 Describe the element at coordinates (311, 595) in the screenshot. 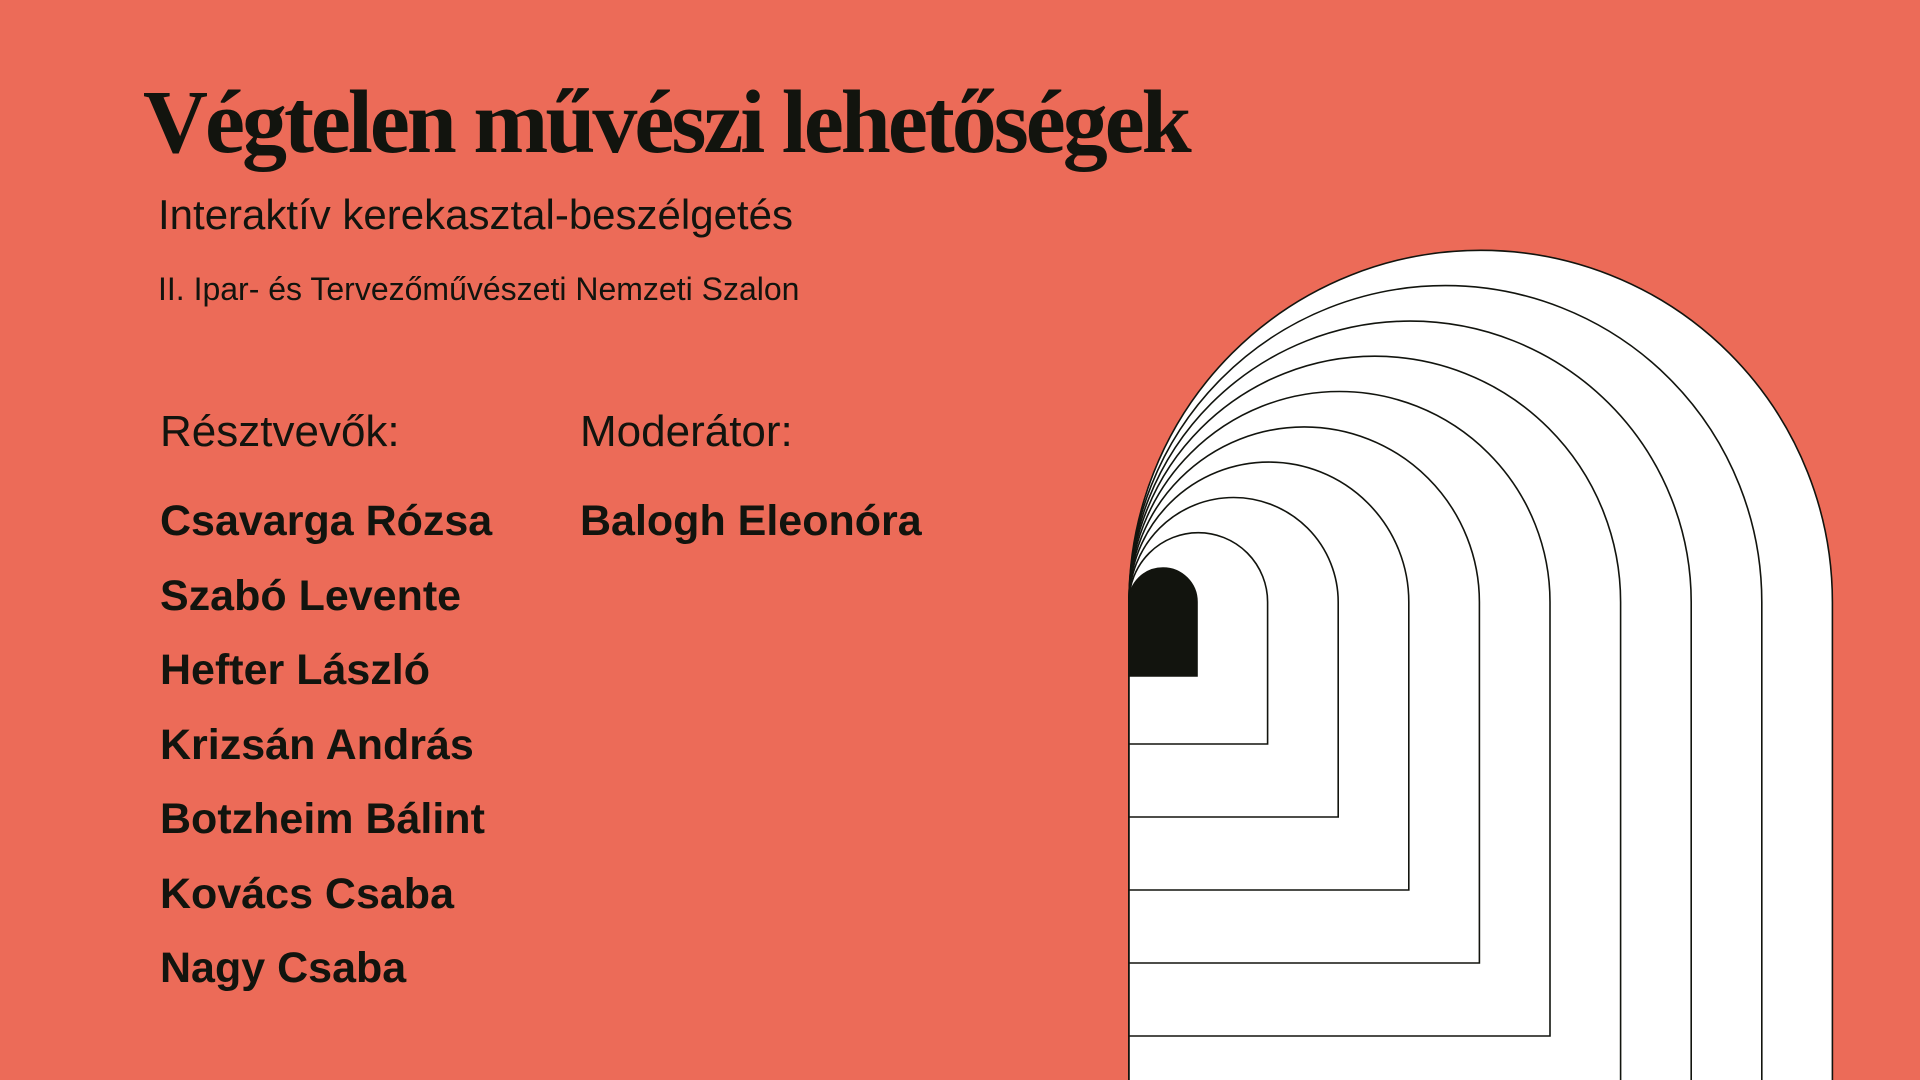

I see `participant-name: Szabó Levente` at that location.